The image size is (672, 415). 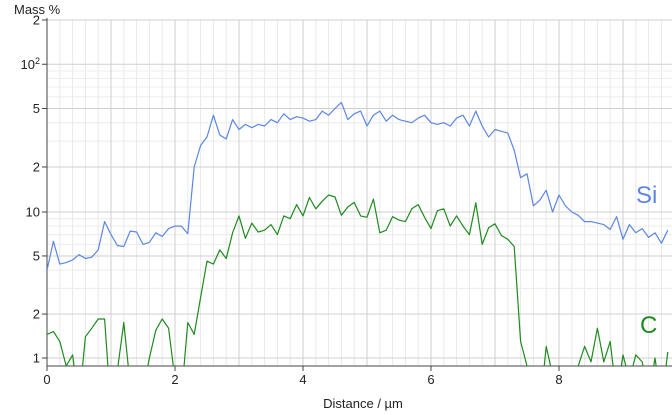 I want to click on x-tick-label: 2, so click(x=174, y=379).